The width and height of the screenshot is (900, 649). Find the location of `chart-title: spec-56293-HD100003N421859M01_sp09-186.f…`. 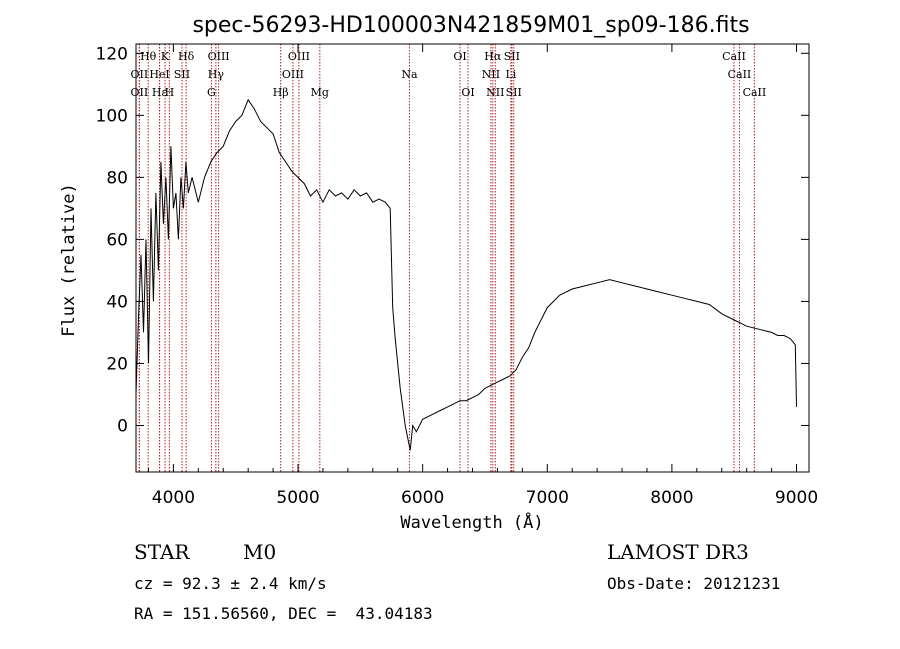

chart-title: spec-56293-HD100003N421859M01_sp09-186.f… is located at coordinates (470, 25).